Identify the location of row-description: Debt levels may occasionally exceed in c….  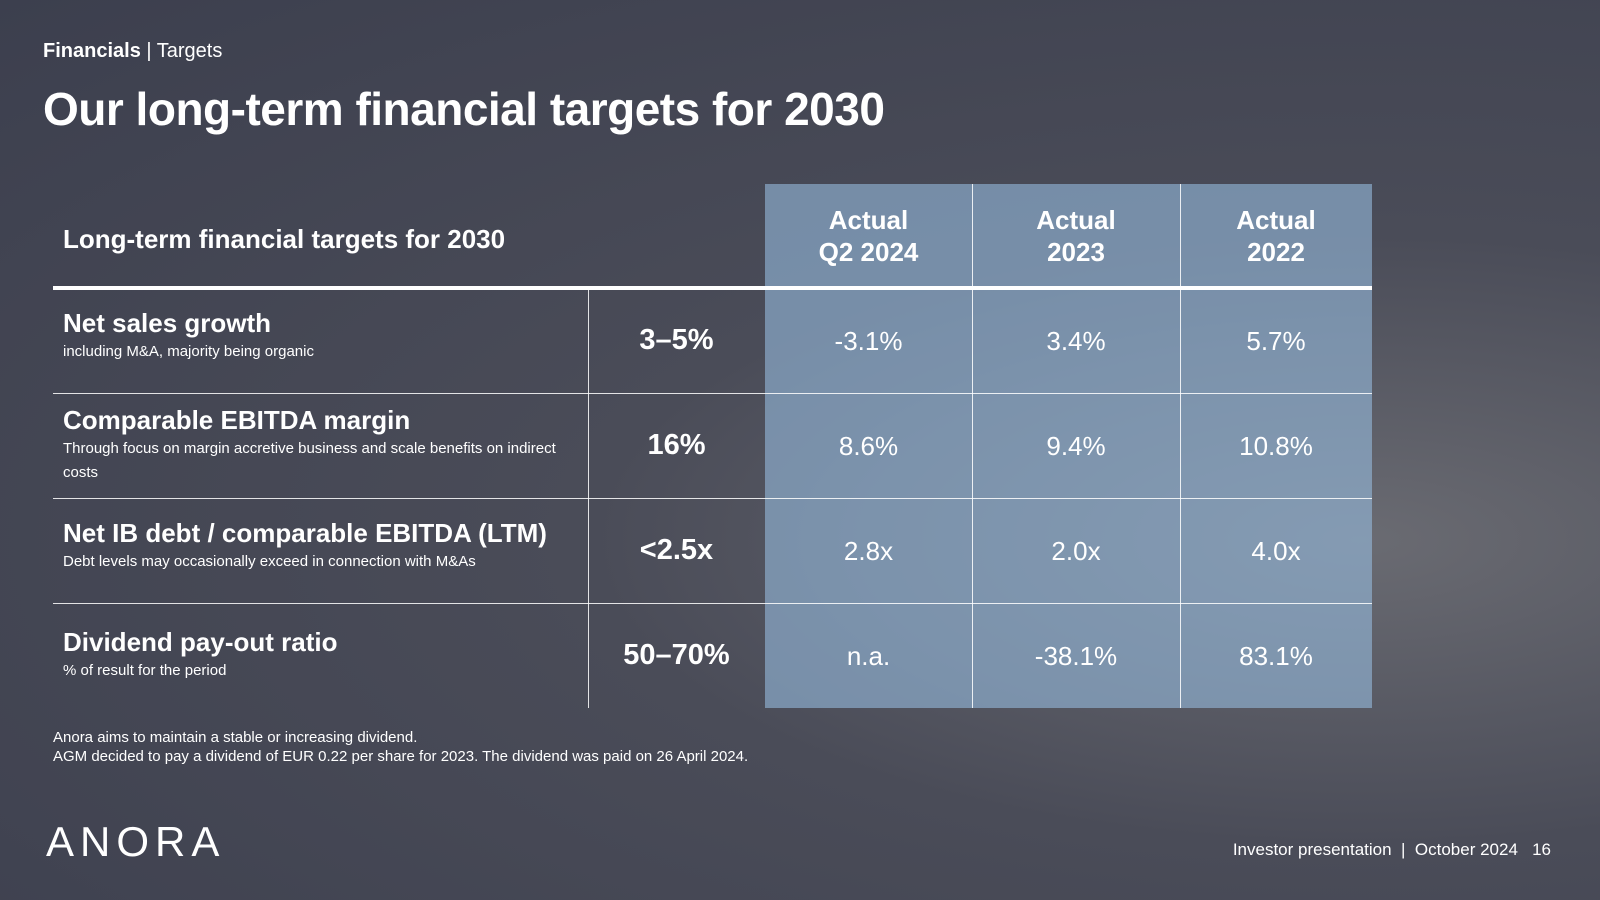
(269, 561).